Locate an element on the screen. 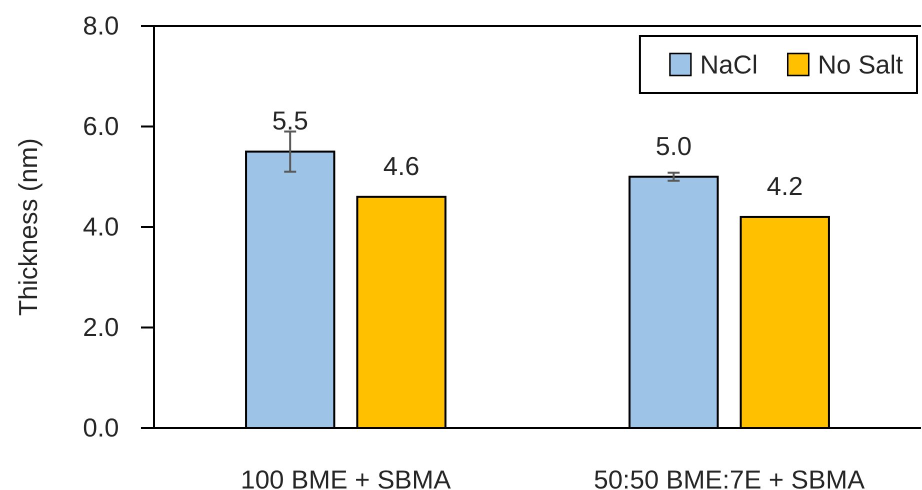 This screenshot has width=922, height=490. data-label: 5.0 is located at coordinates (674, 145).